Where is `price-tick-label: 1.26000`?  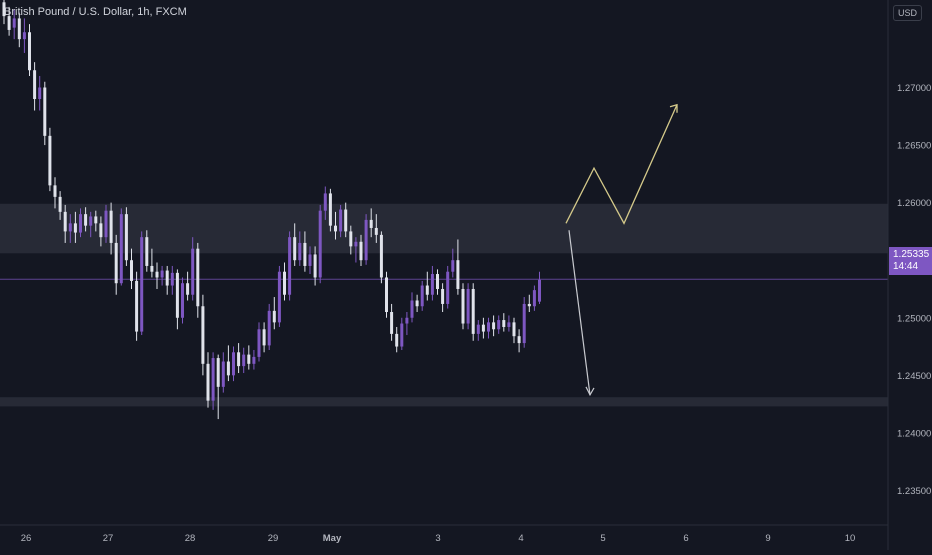 price-tick-label: 1.26000 is located at coordinates (914, 203).